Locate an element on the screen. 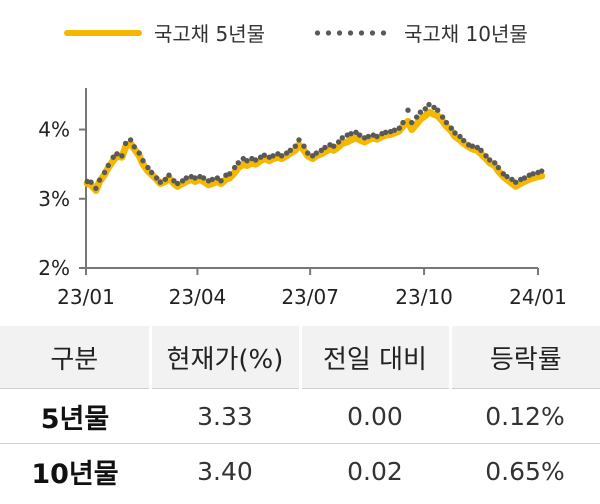 This screenshot has width=600, height=504. legend-item-5y: 국고채 5년물 is located at coordinates (164, 32).